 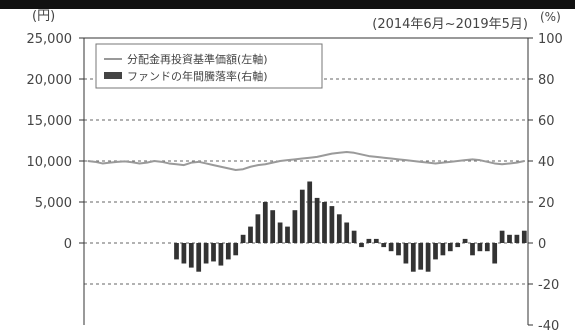 I want to click on right-tick-label-4: 40, so click(x=546, y=162).